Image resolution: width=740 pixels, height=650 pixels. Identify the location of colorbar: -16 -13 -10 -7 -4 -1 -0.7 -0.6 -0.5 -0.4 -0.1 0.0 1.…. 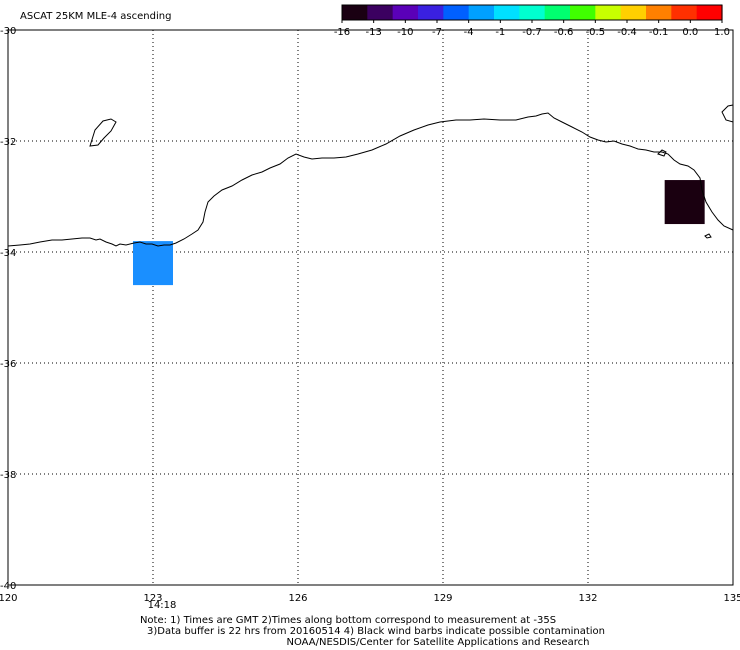
(532, 21).